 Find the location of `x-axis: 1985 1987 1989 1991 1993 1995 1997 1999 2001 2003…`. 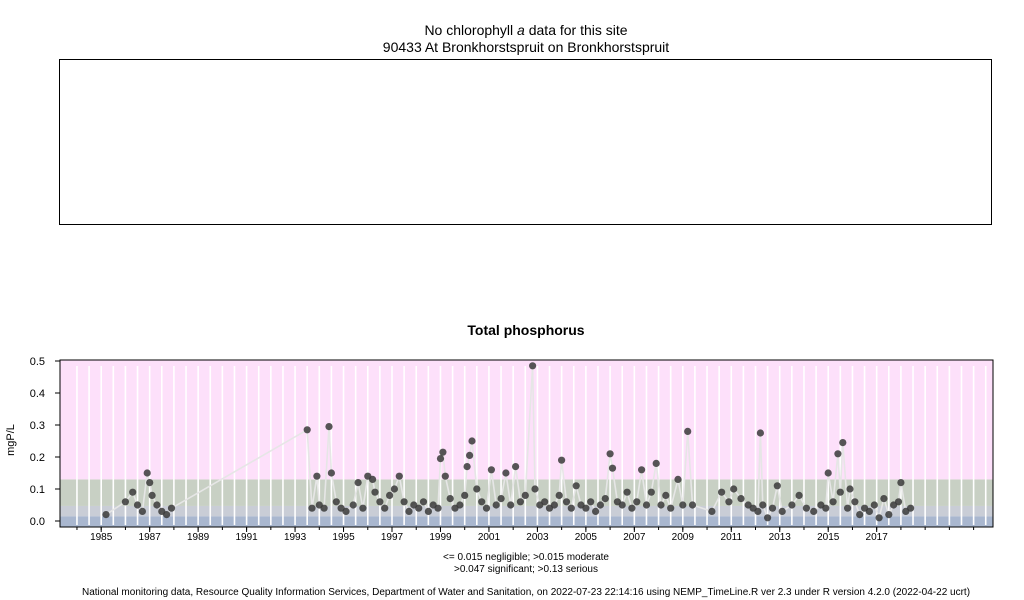

x-axis: 1985 1987 1989 1991 1993 1995 1997 1999 2001 2003… is located at coordinates (525, 535).